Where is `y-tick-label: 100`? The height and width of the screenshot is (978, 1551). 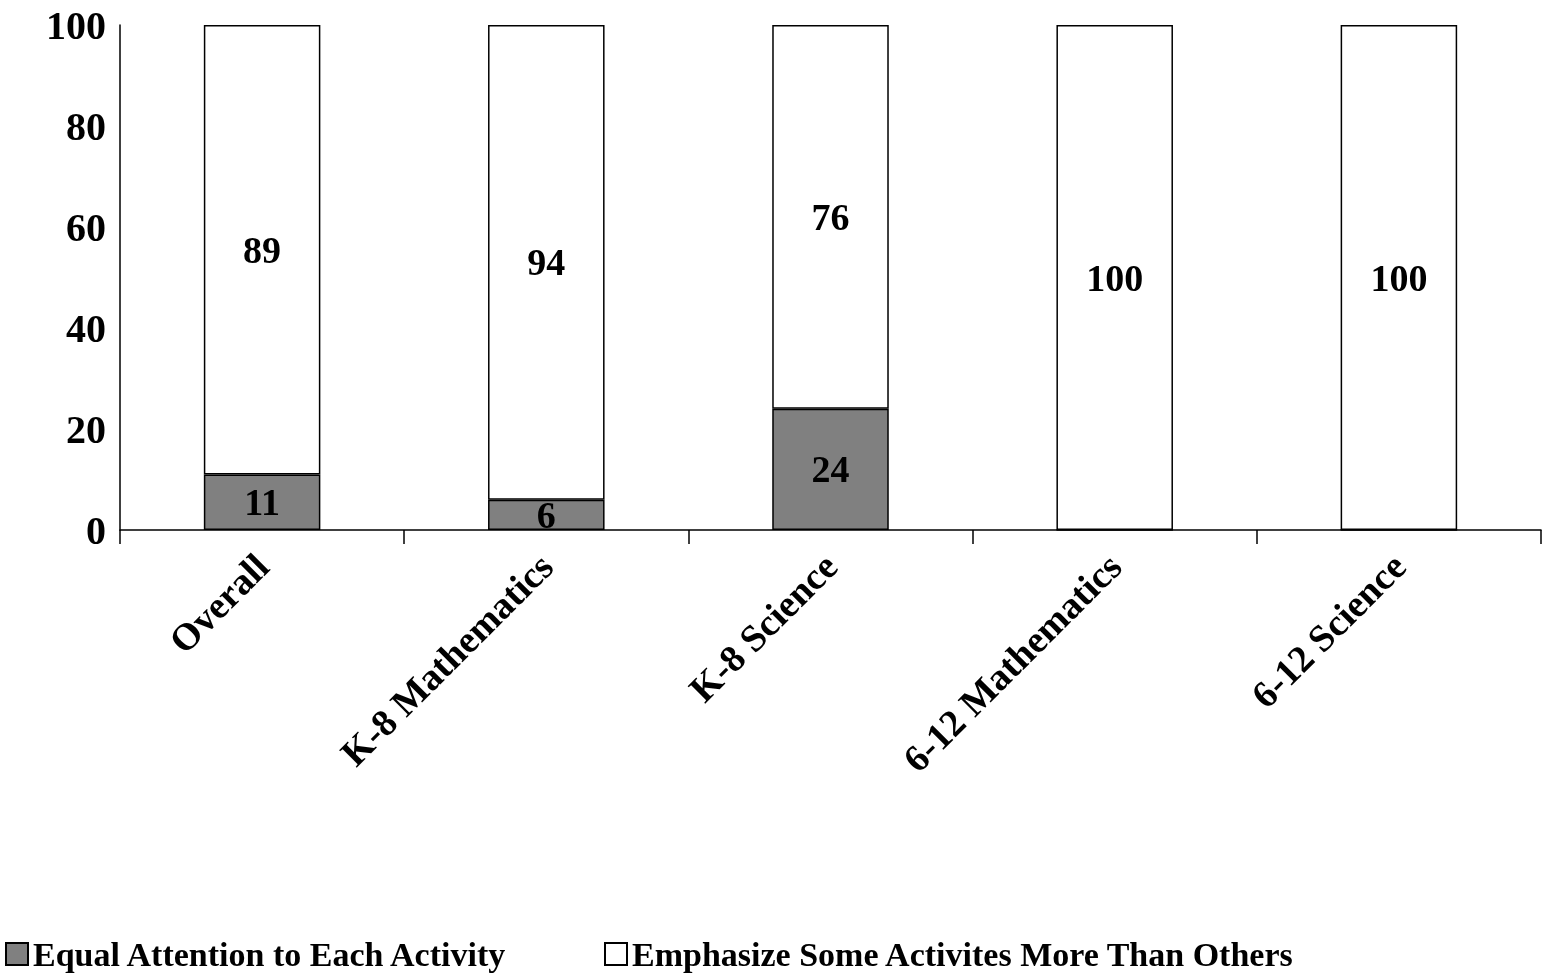
y-tick-label: 100 is located at coordinates (76, 25).